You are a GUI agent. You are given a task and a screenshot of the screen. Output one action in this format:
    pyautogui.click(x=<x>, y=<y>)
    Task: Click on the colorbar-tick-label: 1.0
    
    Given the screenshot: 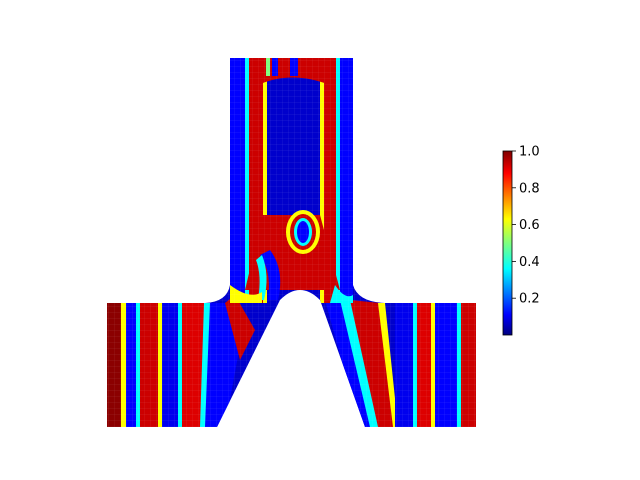 What is the action you would take?
    pyautogui.click(x=529, y=152)
    